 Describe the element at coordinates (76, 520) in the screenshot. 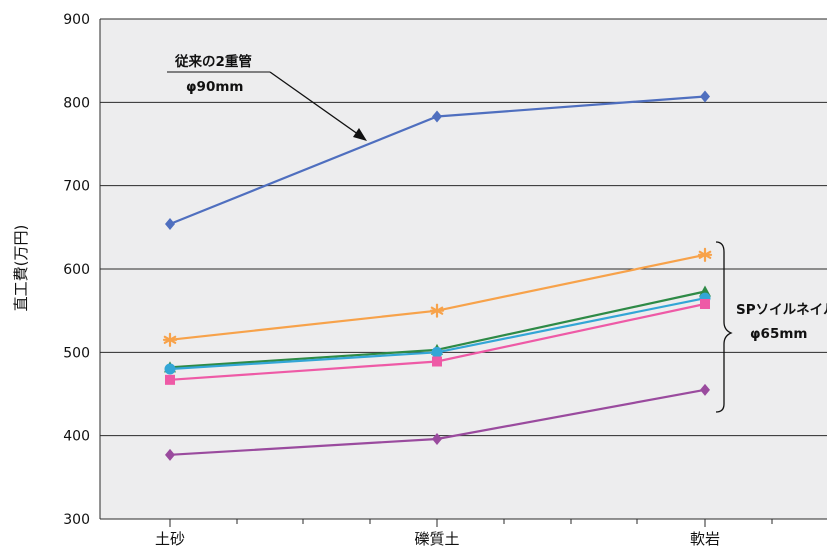

I see `y-tick-label: 300` at that location.